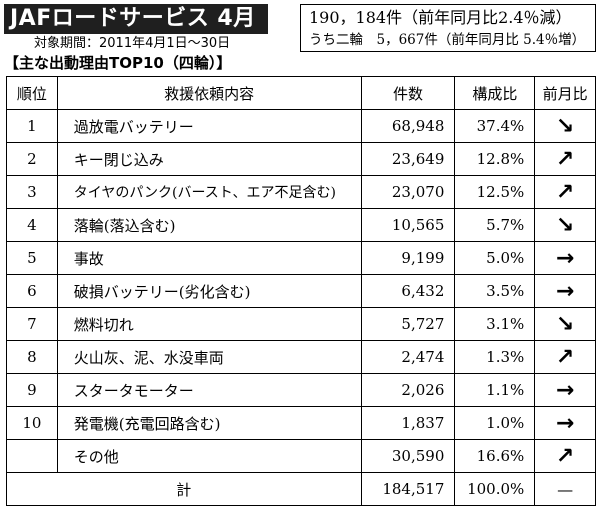  I want to click on count-cell: 2,474, so click(408, 357).